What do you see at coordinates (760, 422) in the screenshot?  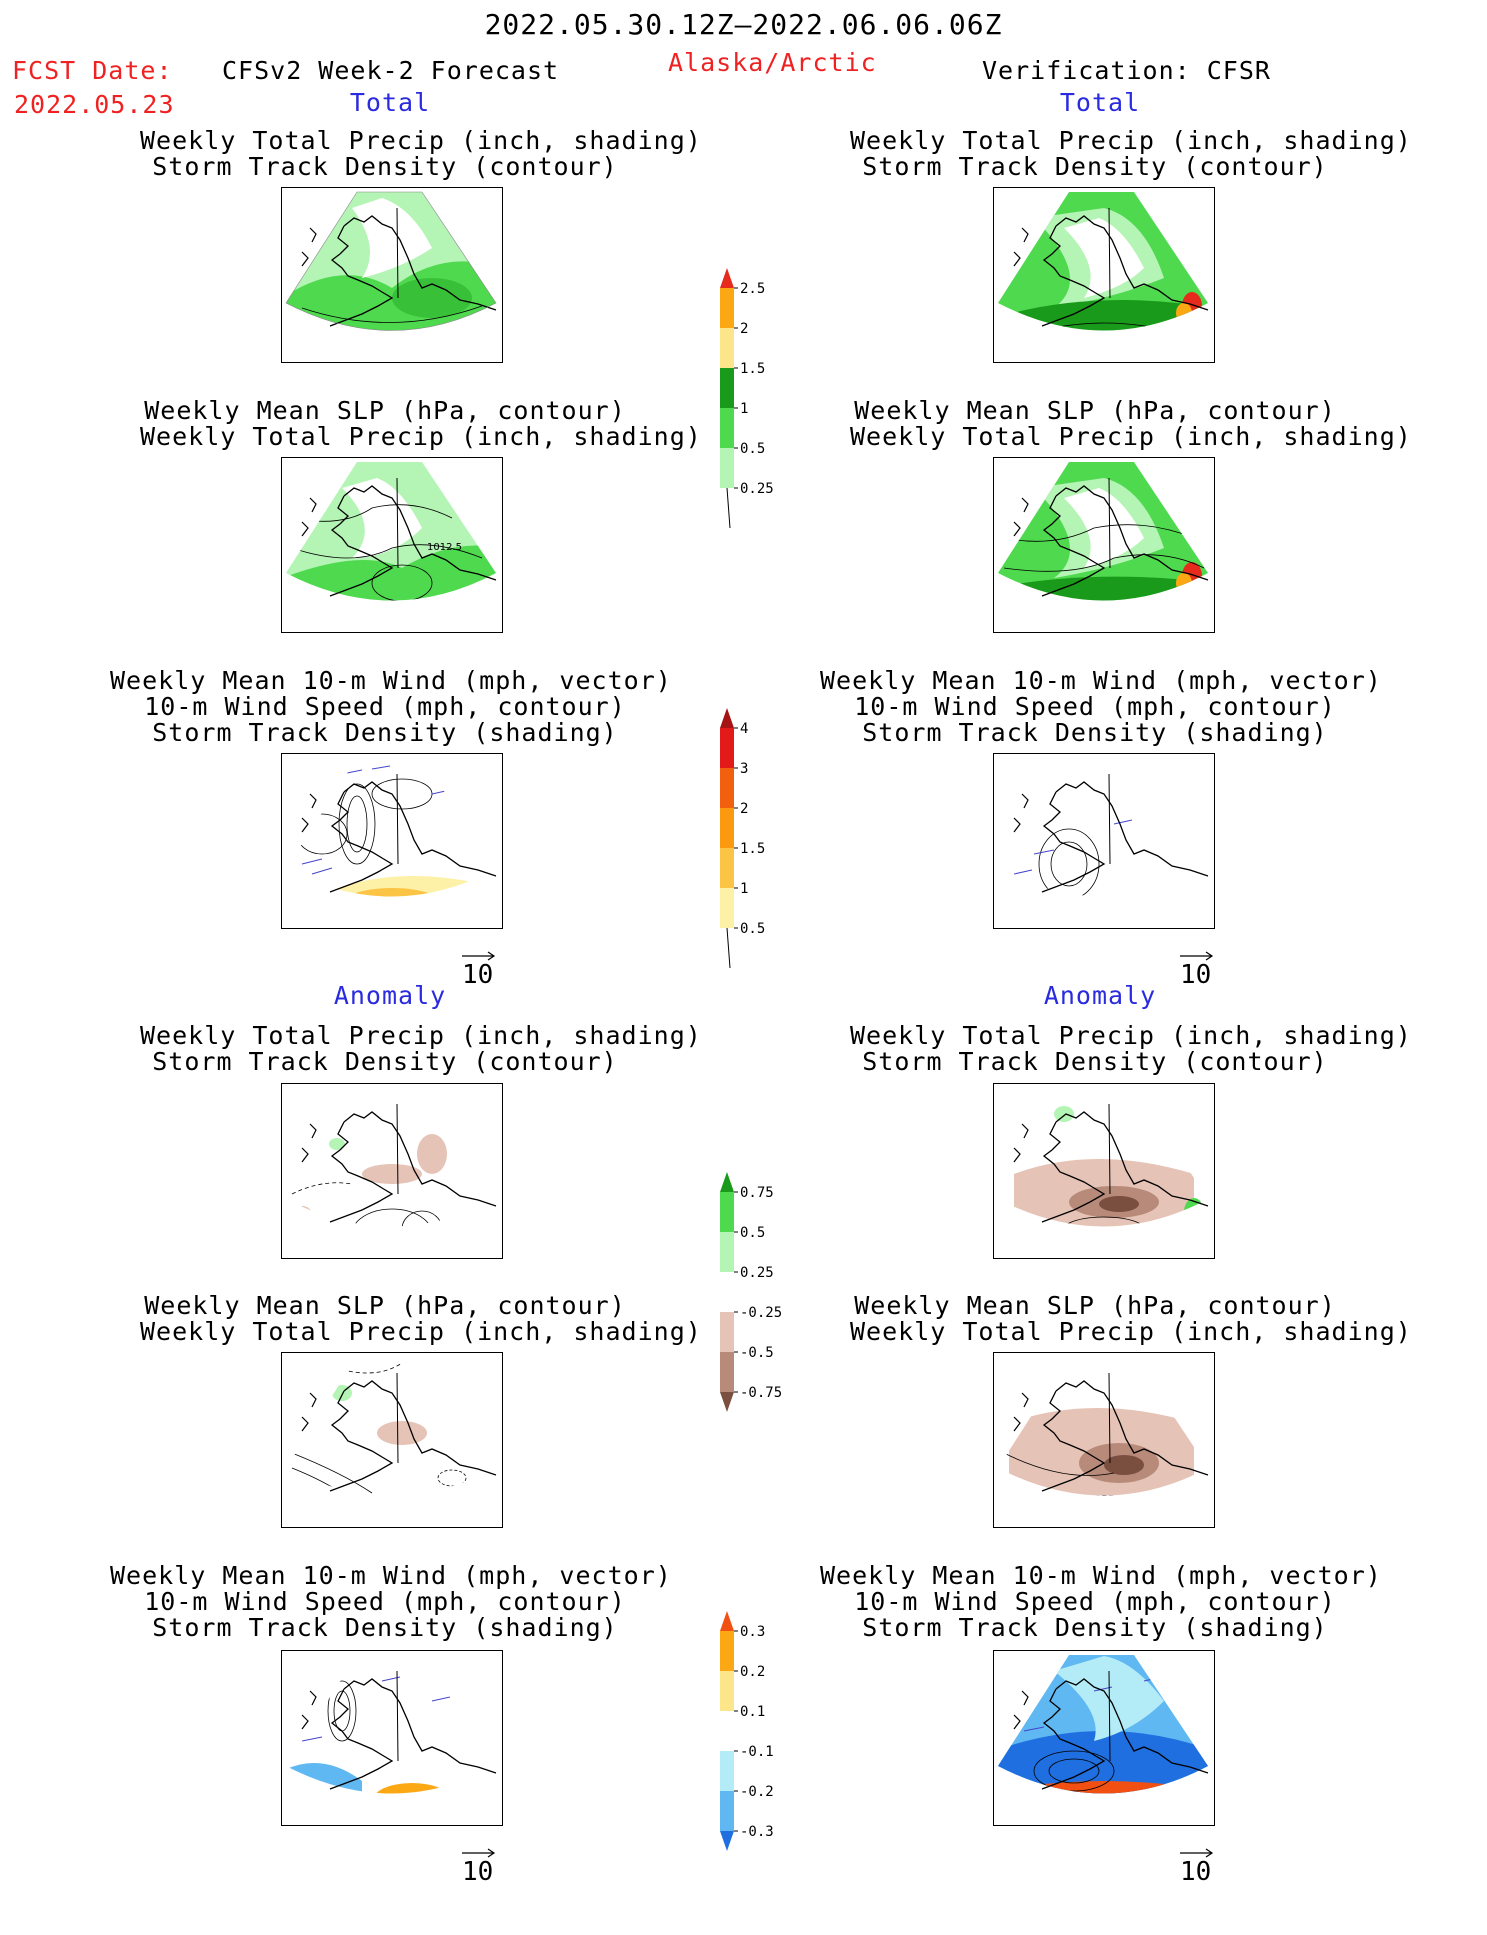 I see `colorbar-precip-total: 2.5 2 1.5 1 0.5 0.25` at bounding box center [760, 422].